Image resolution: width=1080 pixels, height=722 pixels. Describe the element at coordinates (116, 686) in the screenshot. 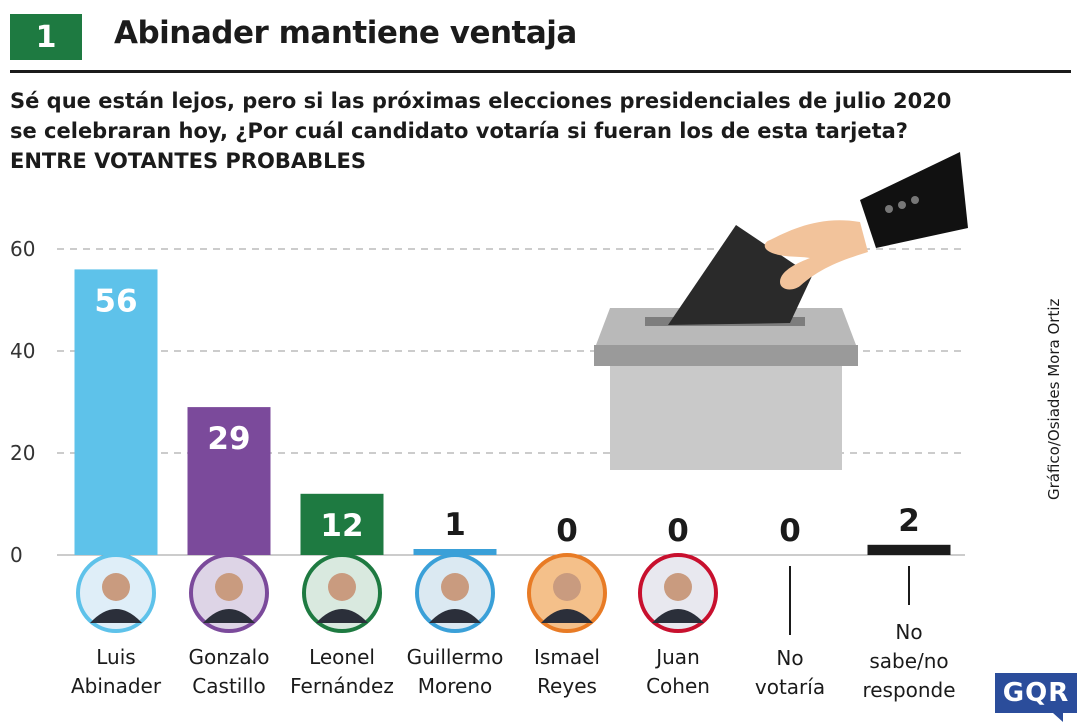

I see `category-label: Abinader` at that location.